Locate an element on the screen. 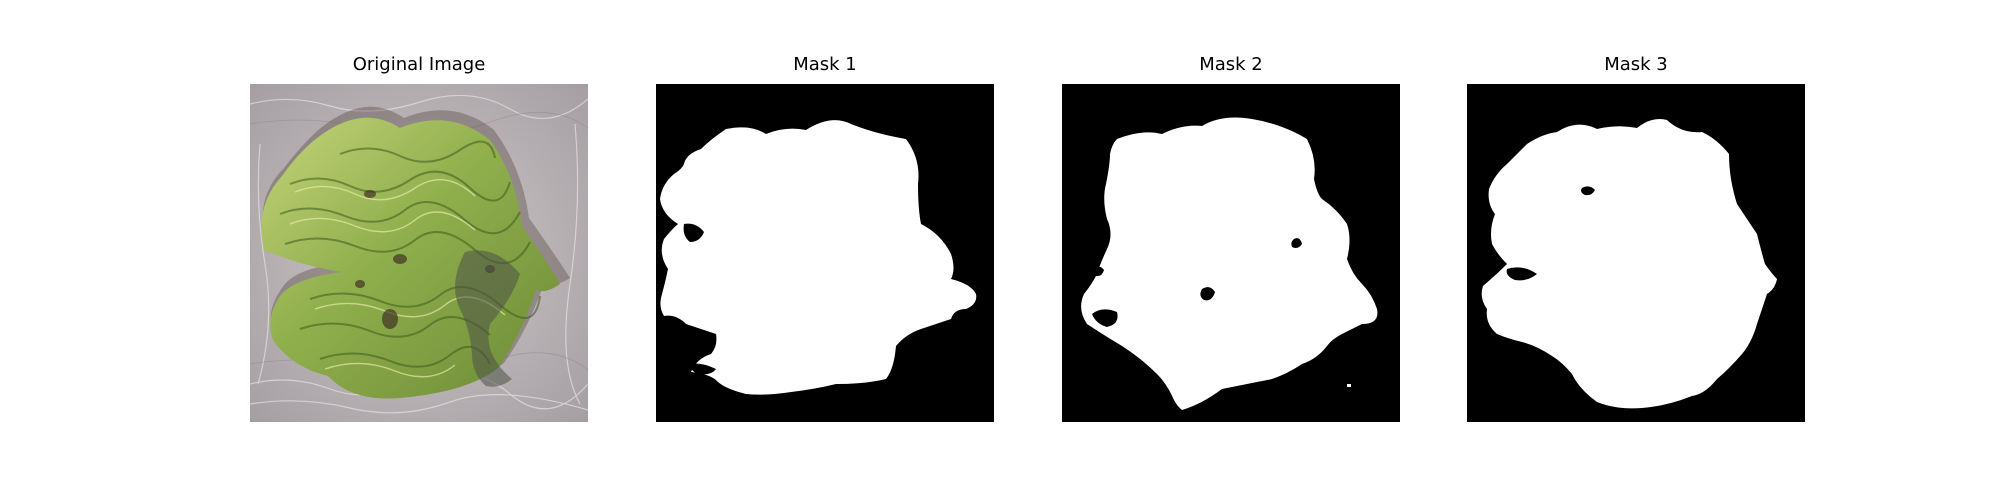 This screenshot has width=2000, height=500. mask-3-shape is located at coordinates (1629, 264).